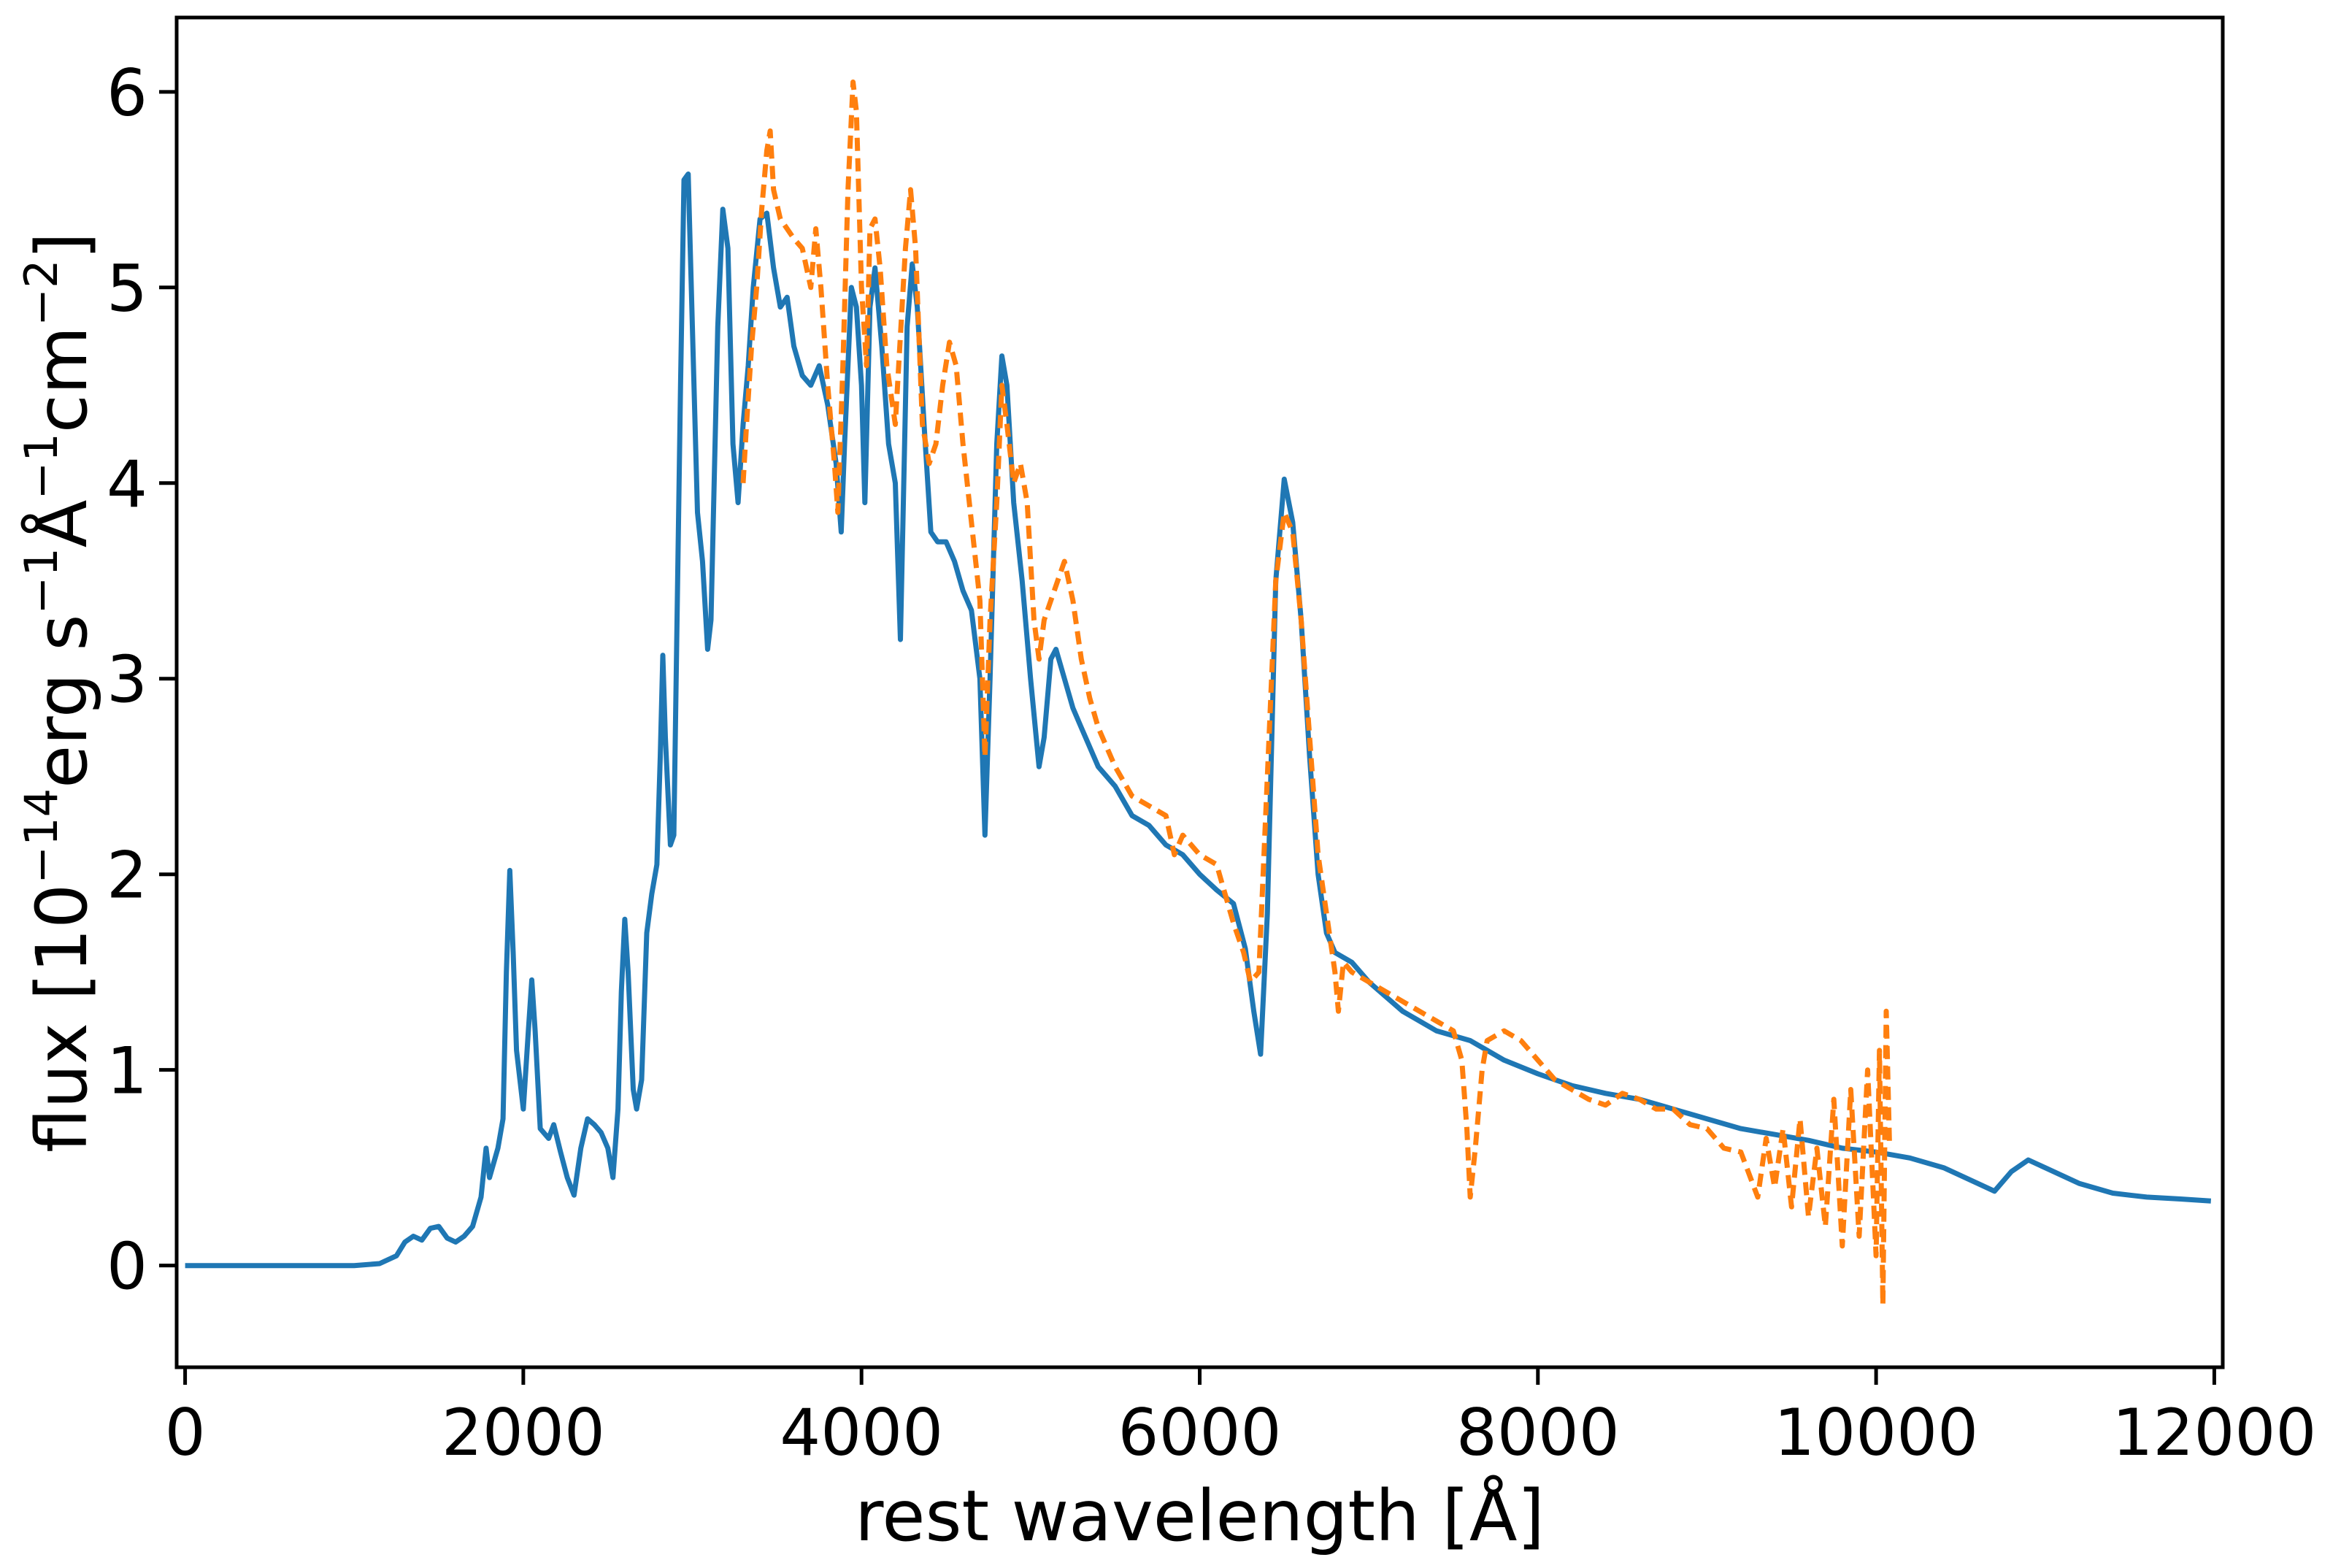  Describe the element at coordinates (62, 246) in the screenshot. I see `y-label-suffix: ]` at that location.